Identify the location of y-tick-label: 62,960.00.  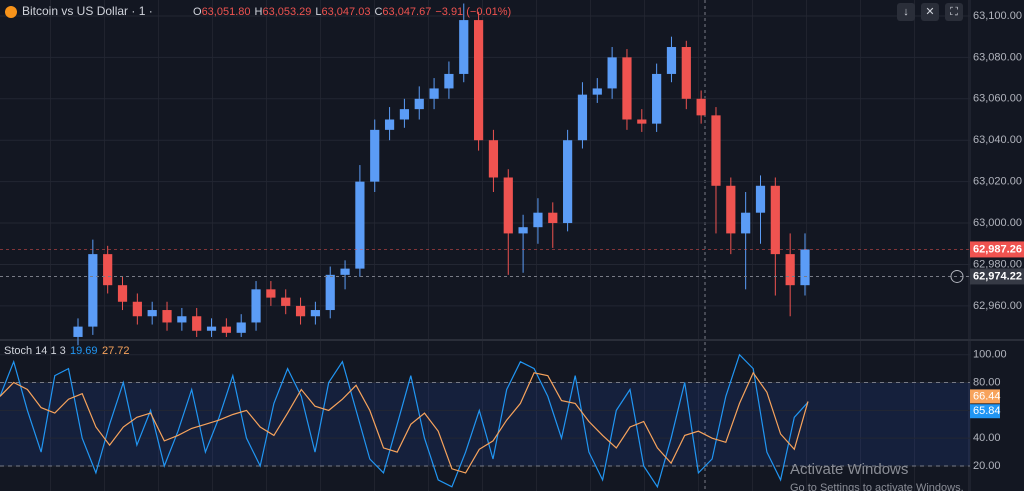
(997, 306).